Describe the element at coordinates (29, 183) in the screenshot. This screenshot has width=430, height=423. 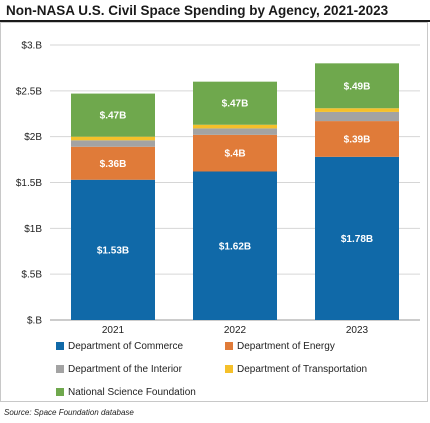
I see `y-tick-label: $1.5B` at that location.